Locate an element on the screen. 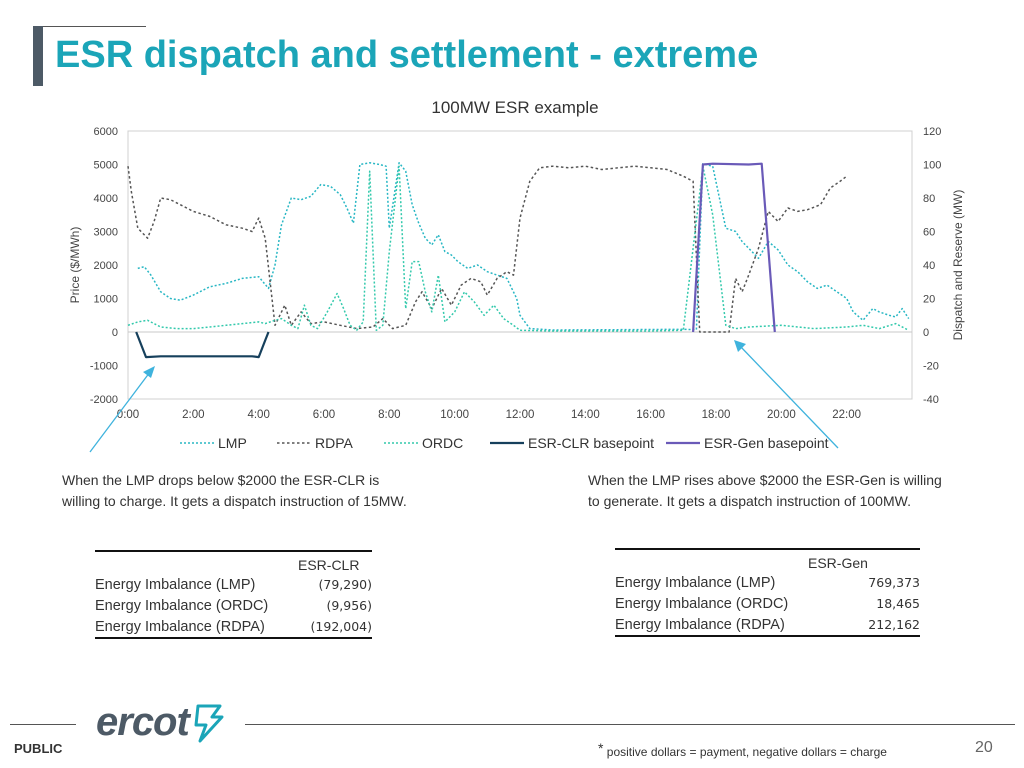 The image size is (1024, 768). y-axis-title: Price ($/MWh) is located at coordinates (75, 265).